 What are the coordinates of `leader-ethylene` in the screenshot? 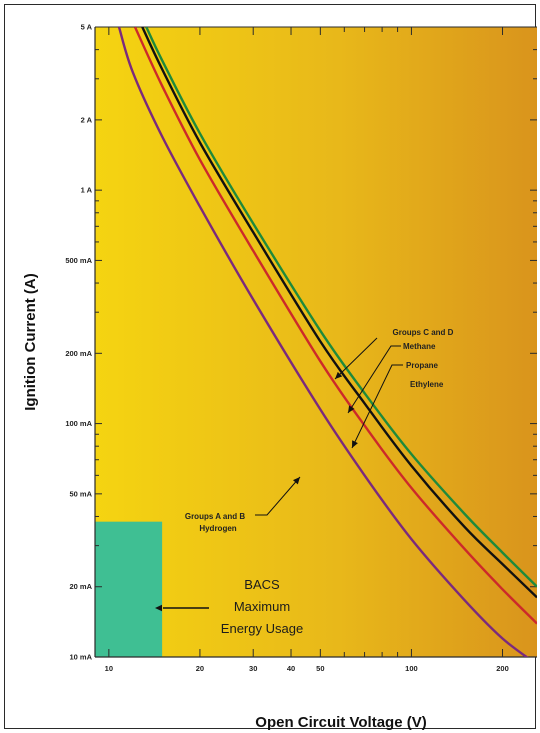 It's located at (377, 406).